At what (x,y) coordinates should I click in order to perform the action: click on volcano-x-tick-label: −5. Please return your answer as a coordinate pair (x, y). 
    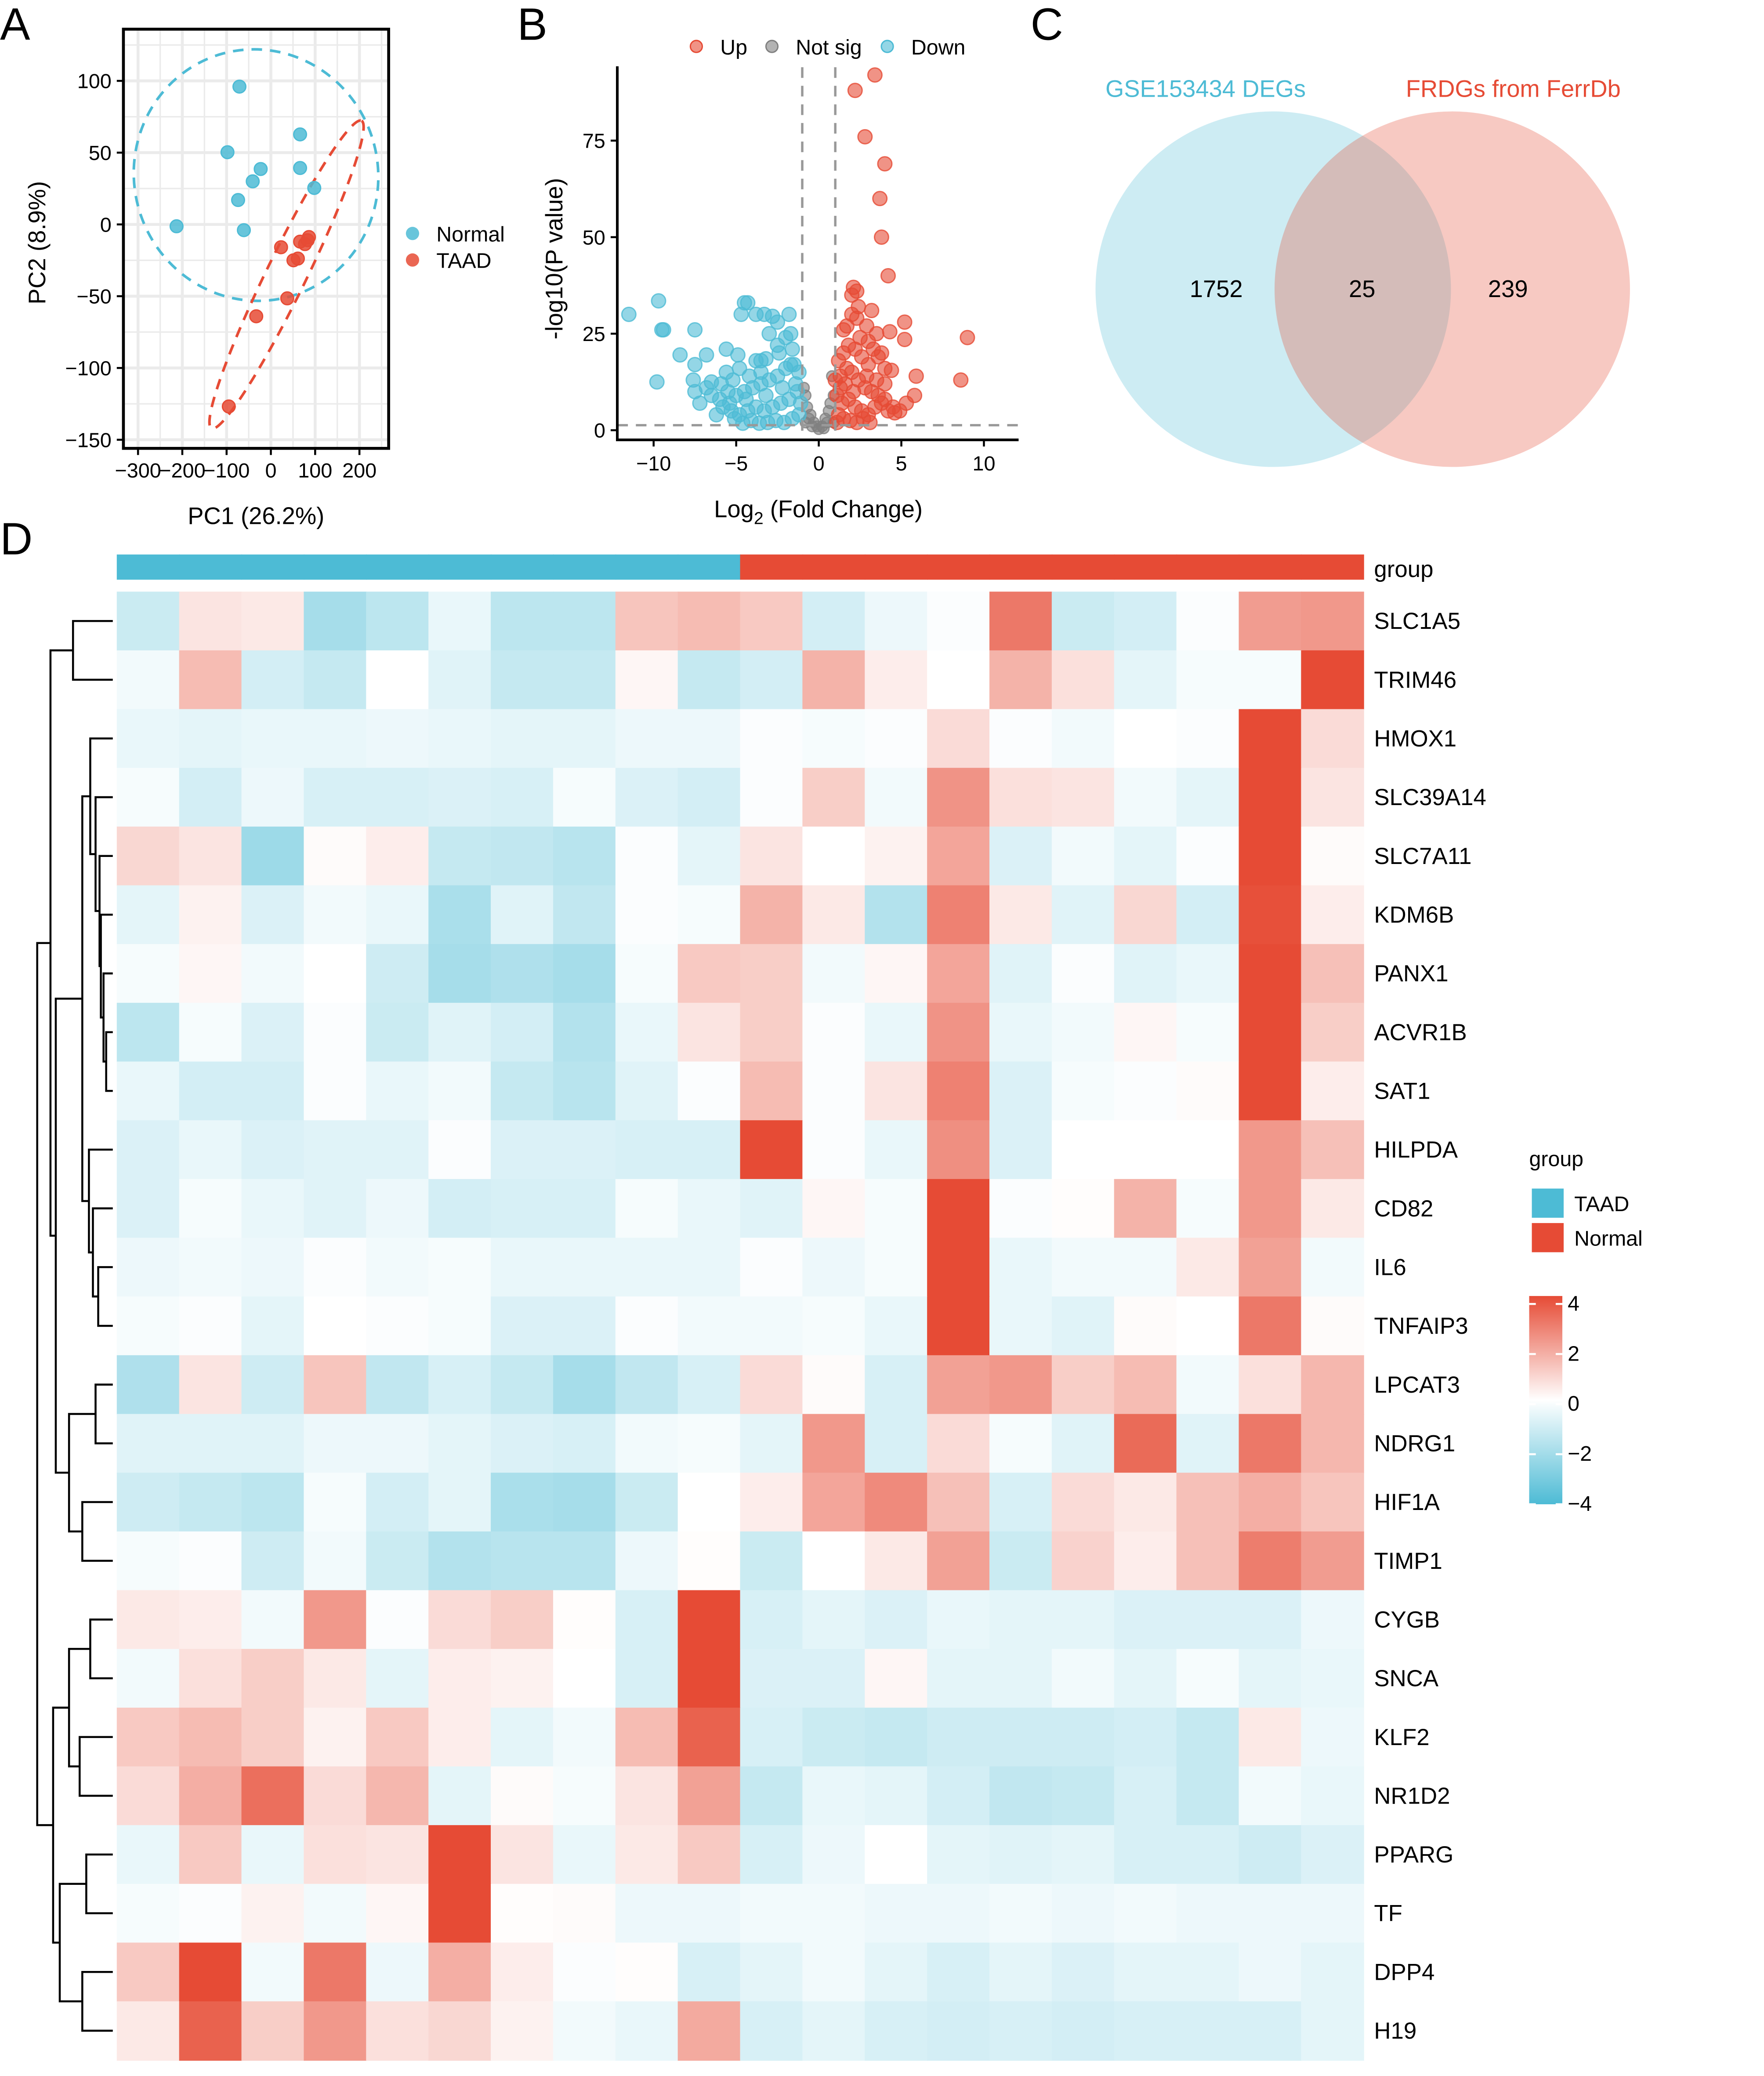
    Looking at the image, I should click on (736, 463).